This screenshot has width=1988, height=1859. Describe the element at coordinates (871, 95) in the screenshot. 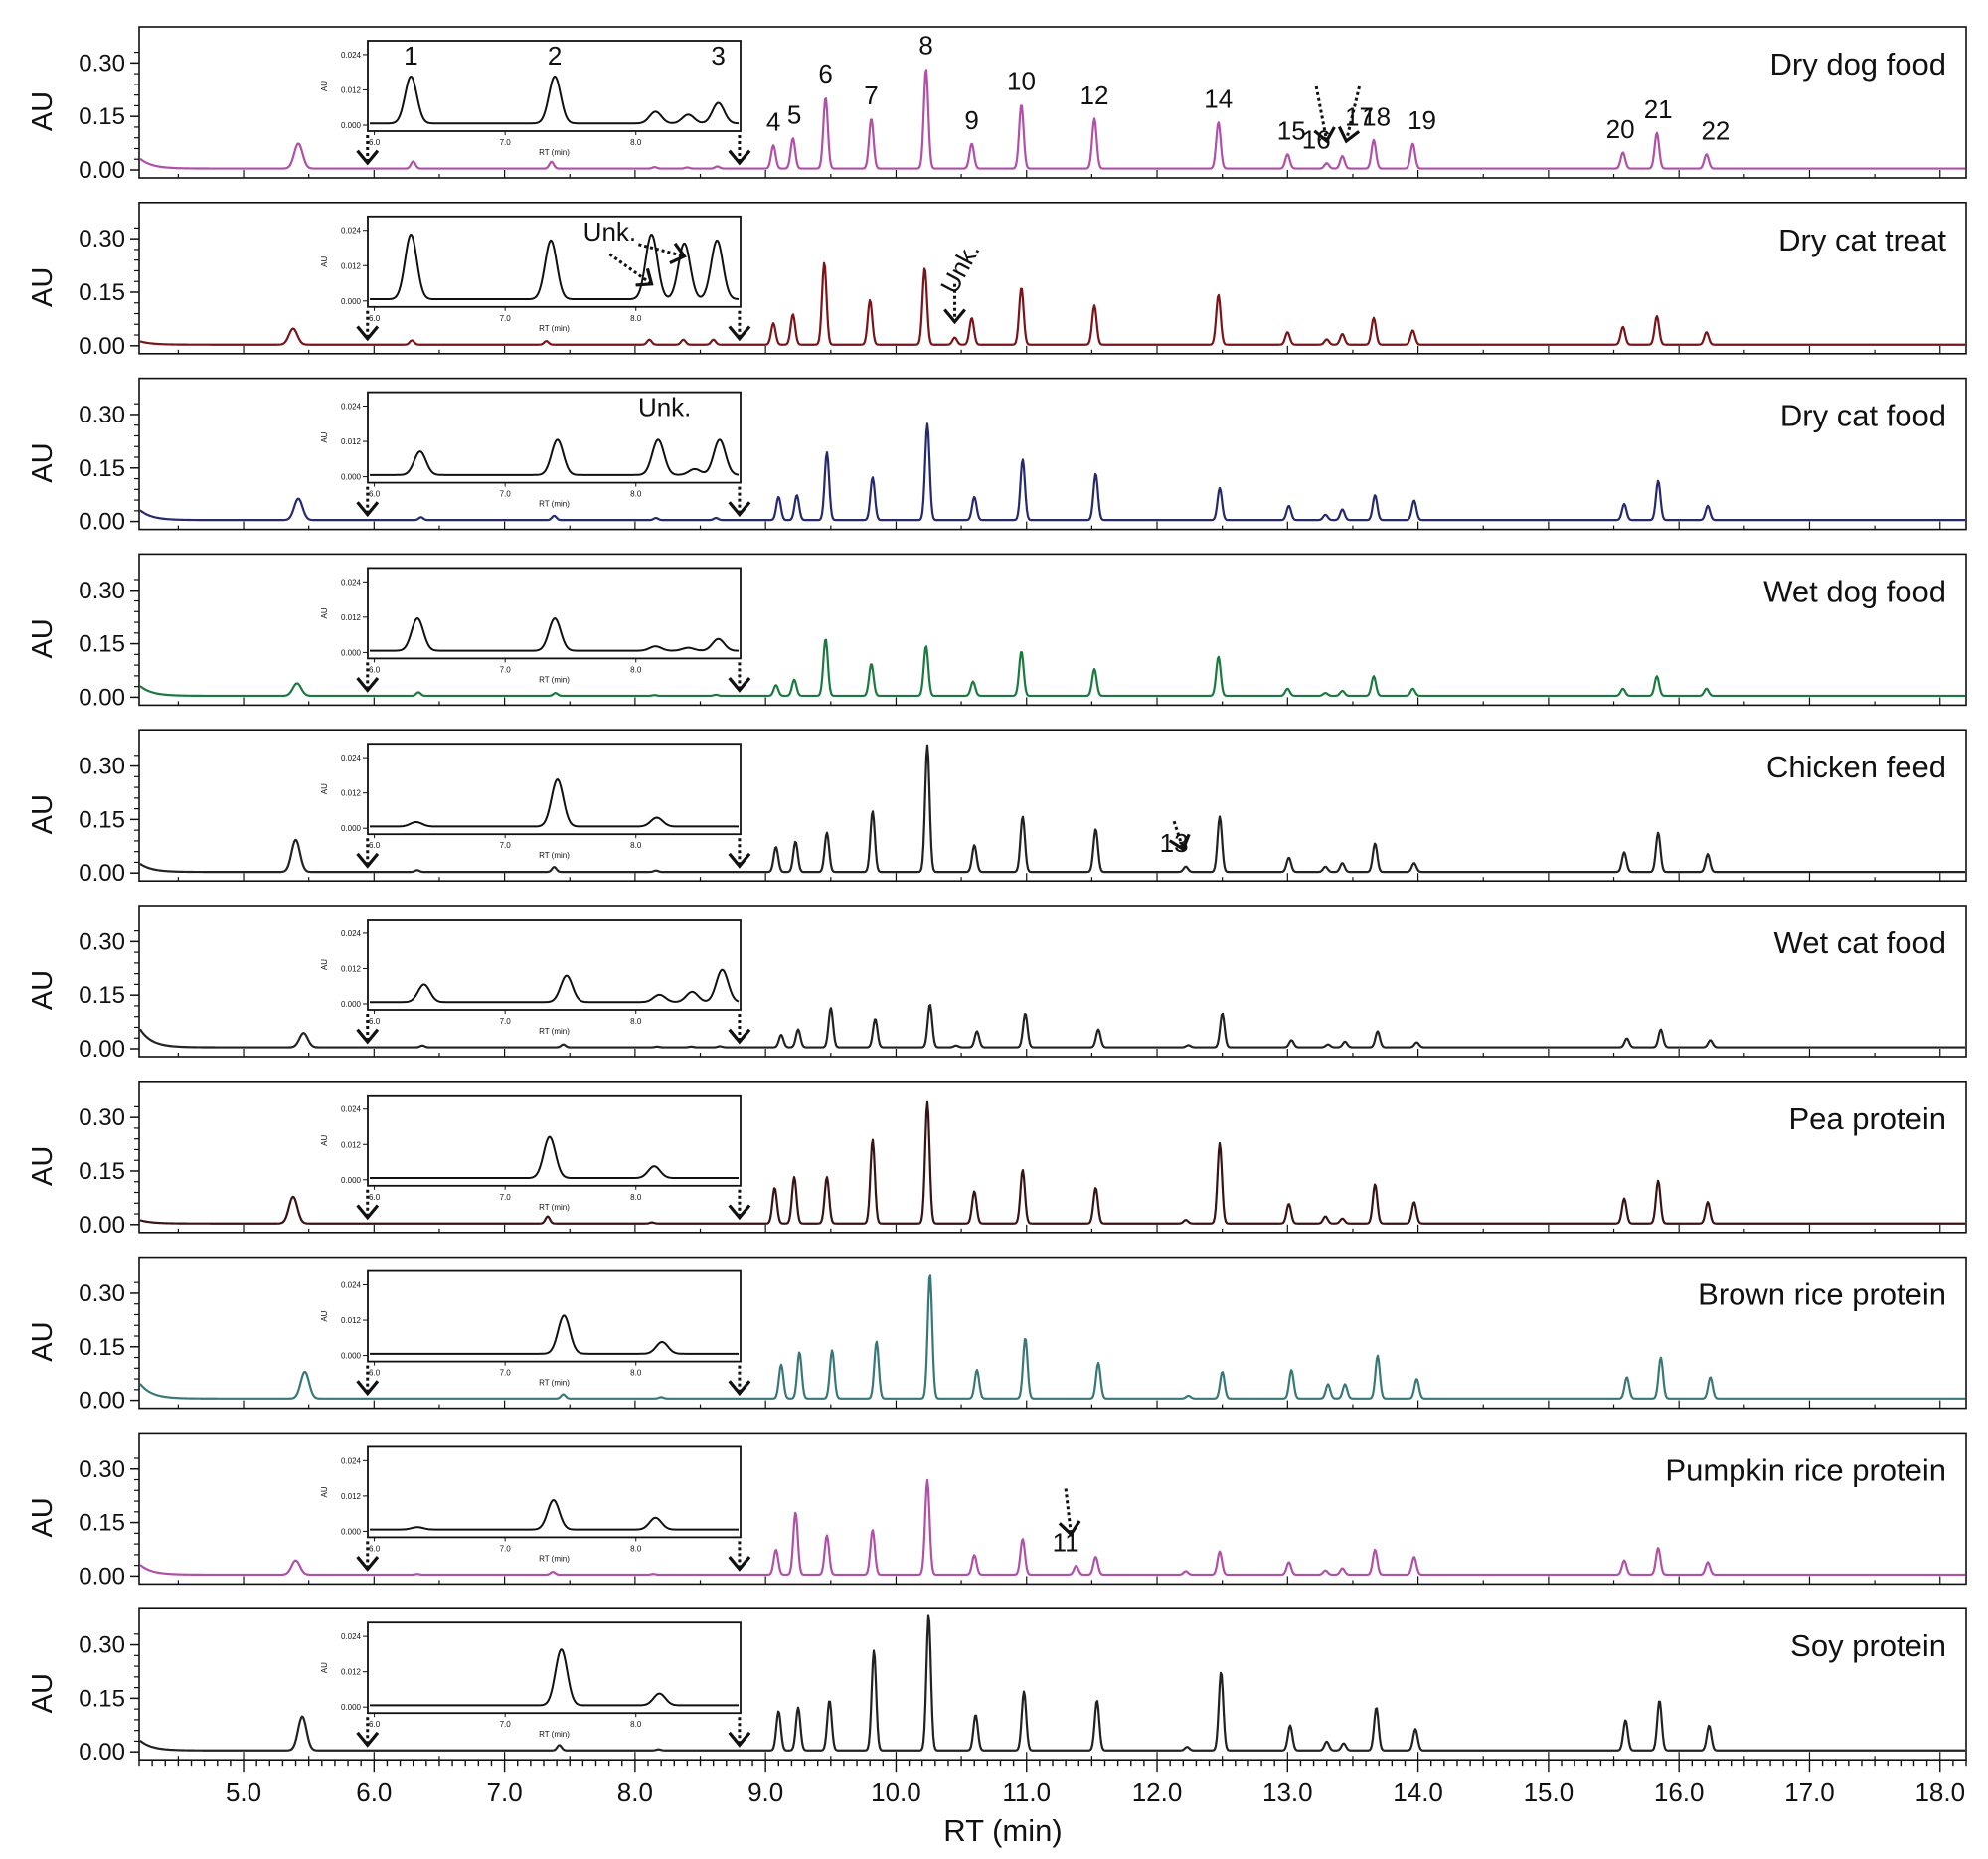

I see `peak-label: 7` at that location.